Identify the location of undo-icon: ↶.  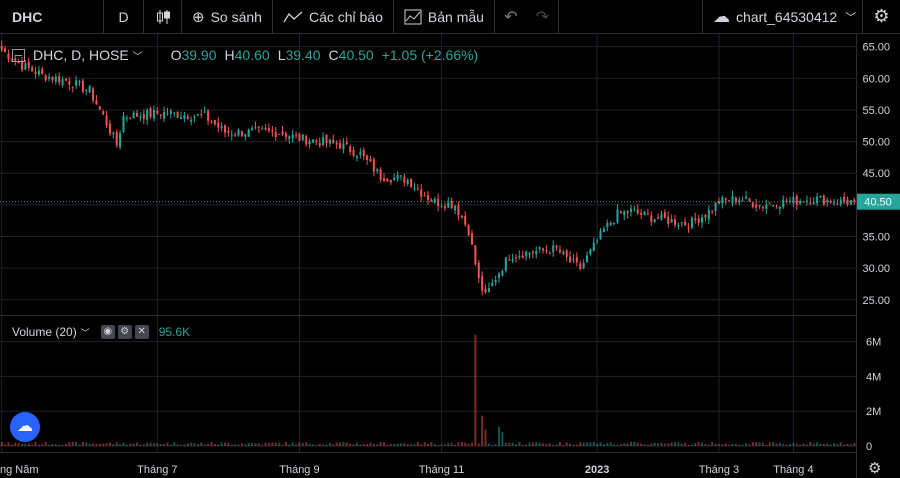
(511, 17).